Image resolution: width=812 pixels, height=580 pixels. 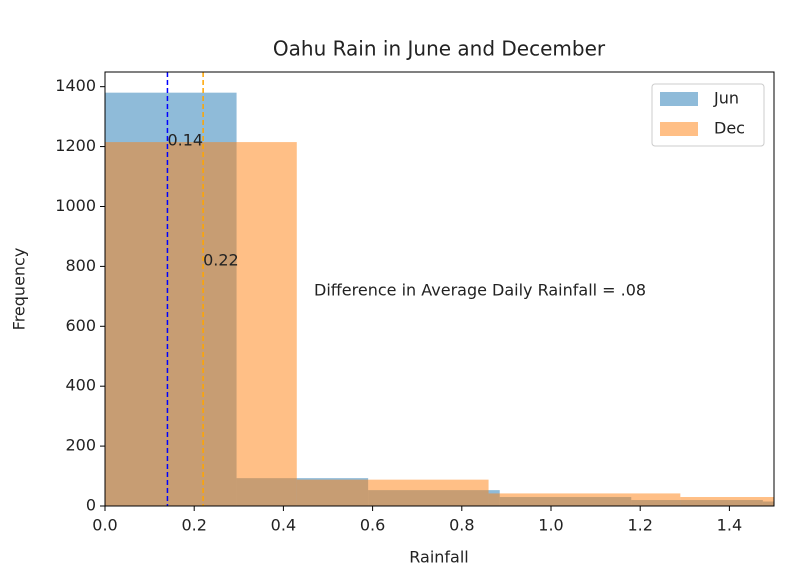 I want to click on y-tick-label: 1000, so click(x=75, y=205).